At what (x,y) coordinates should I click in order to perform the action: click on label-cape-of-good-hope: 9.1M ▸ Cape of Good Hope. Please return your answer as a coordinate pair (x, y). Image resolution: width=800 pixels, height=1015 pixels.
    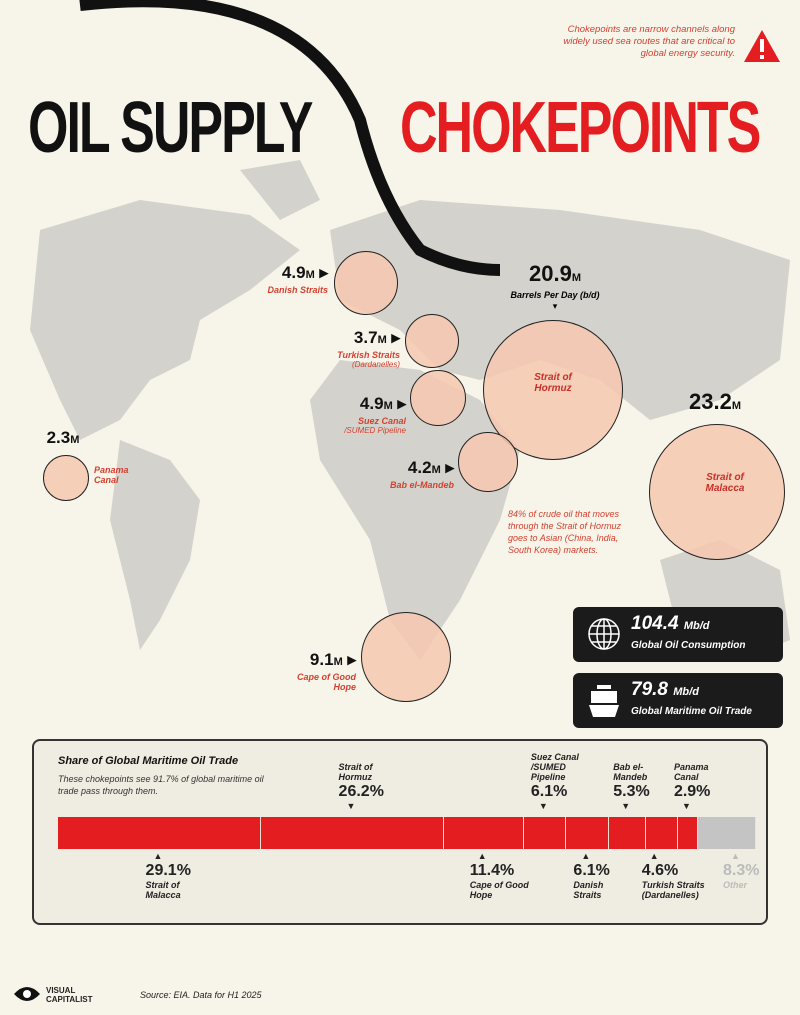
    Looking at the image, I should click on (326, 671).